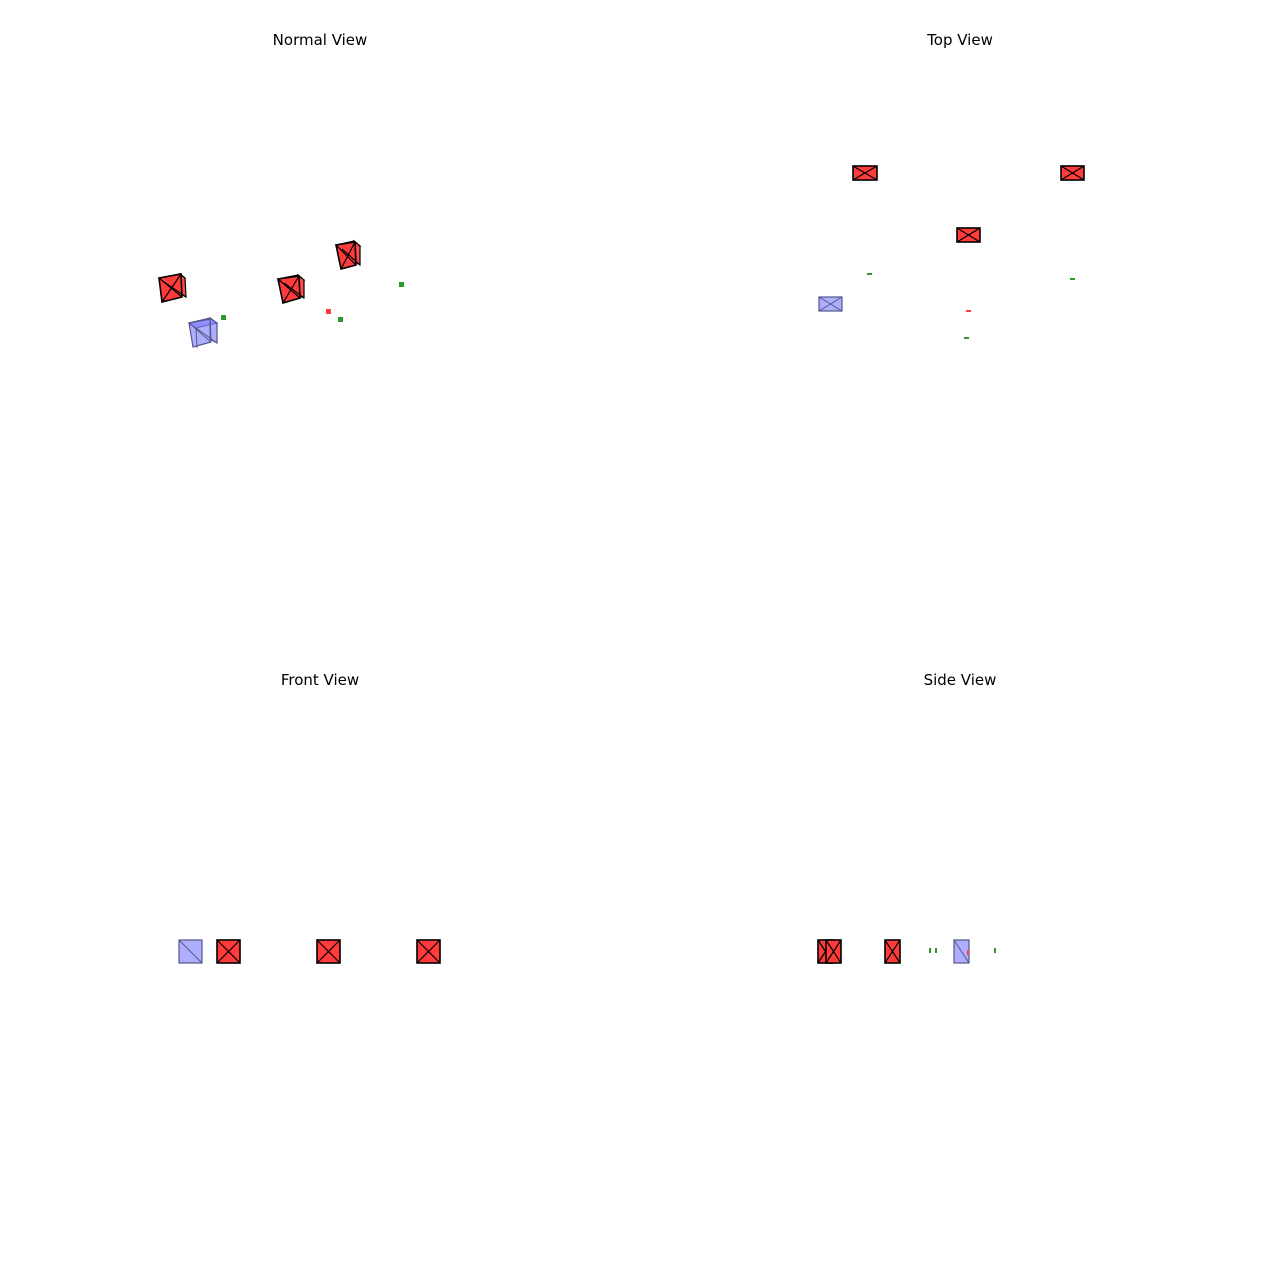 The width and height of the screenshot is (1280, 1280). I want to click on blue-cube, so click(203, 333).